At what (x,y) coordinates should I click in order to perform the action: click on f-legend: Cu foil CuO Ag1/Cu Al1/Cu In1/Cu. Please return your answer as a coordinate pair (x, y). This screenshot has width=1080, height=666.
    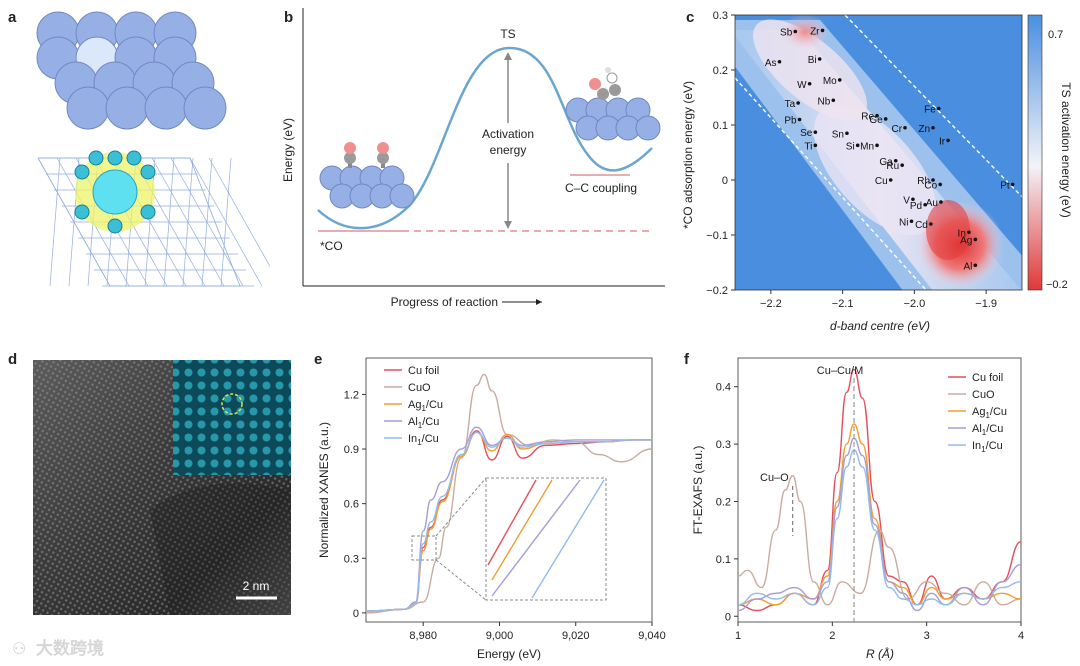
    Looking at the image, I should click on (977, 413).